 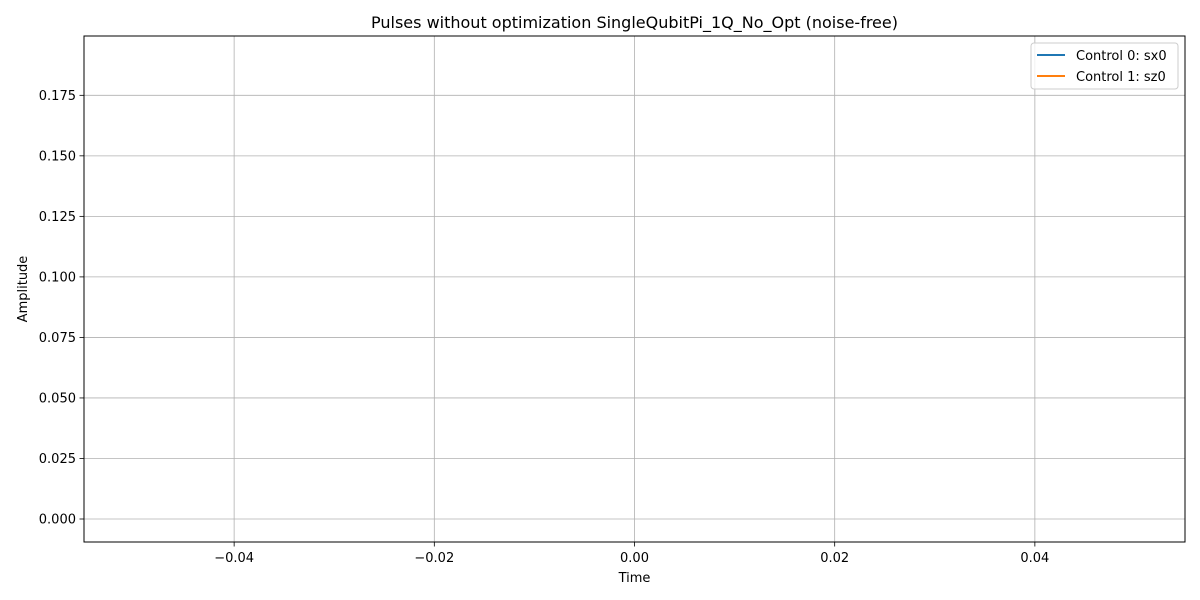 I want to click on legend-label-control-1: Control 1: sz0, so click(x=1121, y=77).